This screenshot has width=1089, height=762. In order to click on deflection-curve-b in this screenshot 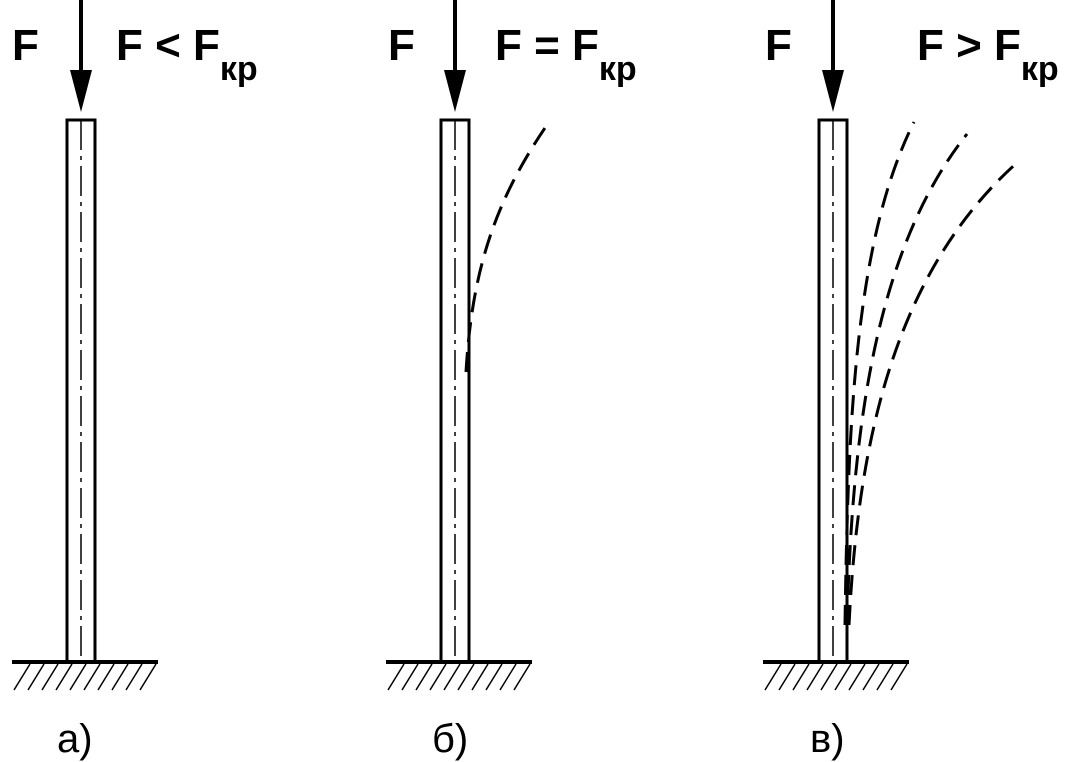, I will do `click(507, 247)`.